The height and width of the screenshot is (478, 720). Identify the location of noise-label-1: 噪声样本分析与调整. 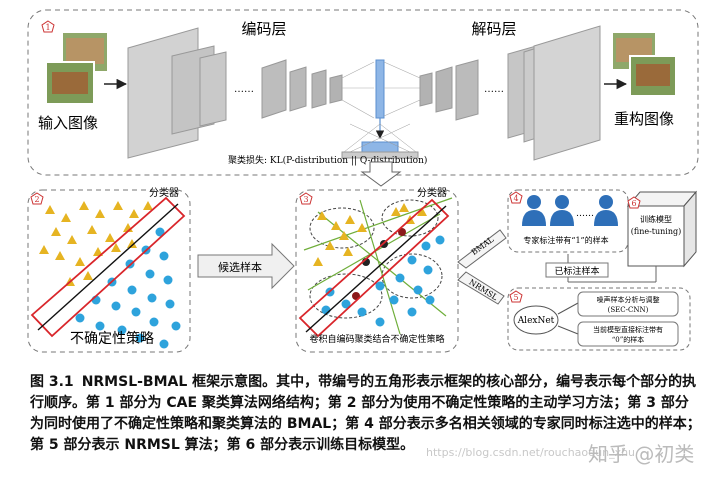
(628, 299).